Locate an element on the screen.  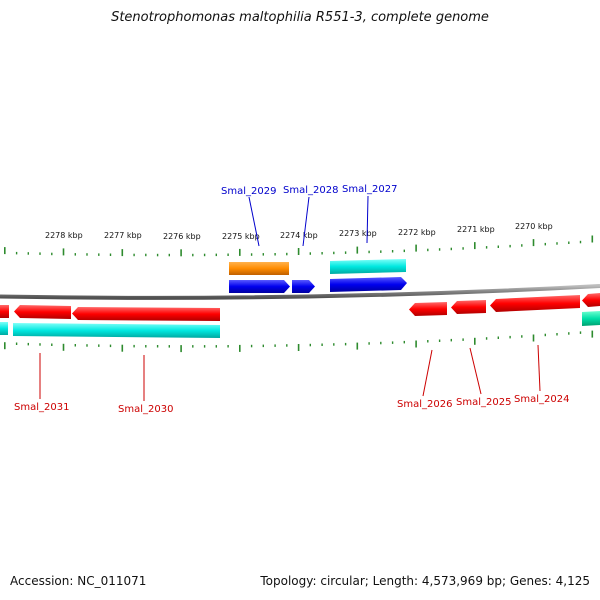
gene-arrow-smal-2024 is located at coordinates (535, 303).